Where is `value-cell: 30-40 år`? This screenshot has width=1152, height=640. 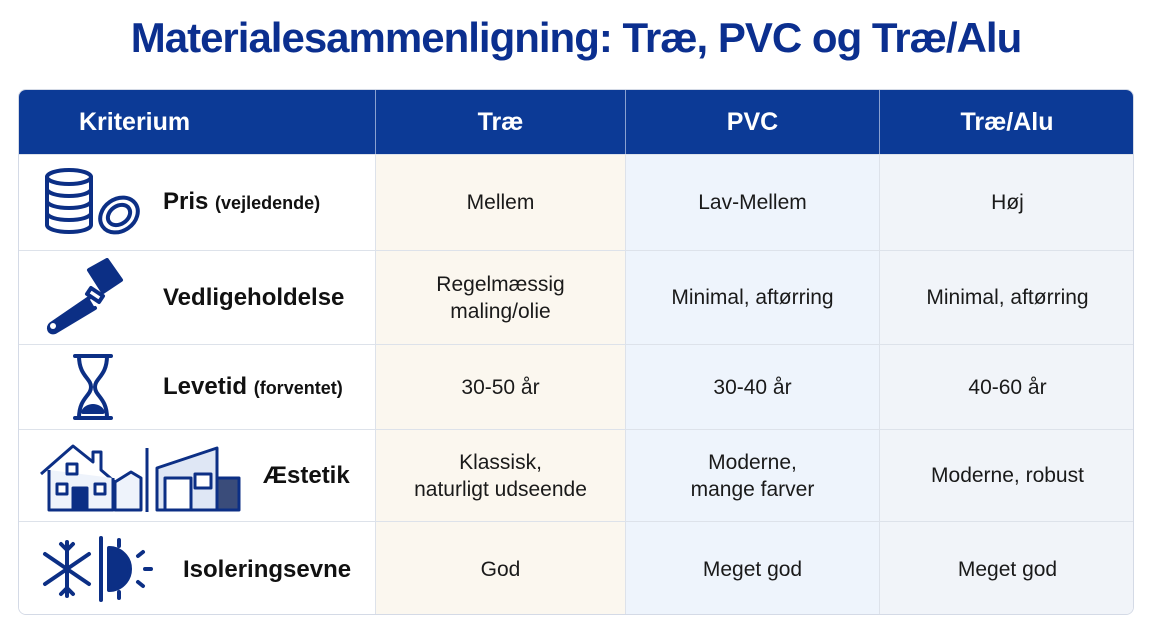
value-cell: 30-40 år is located at coordinates (753, 386).